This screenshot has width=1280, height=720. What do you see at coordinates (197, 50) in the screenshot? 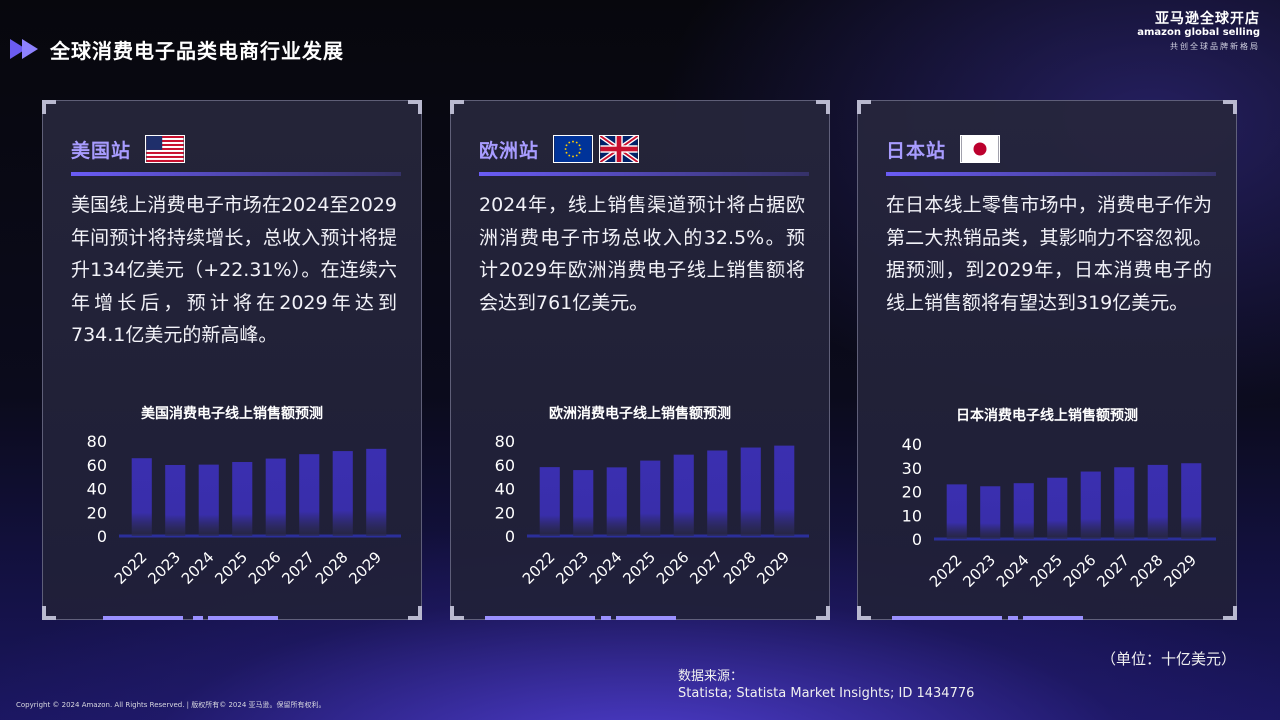
I see `page-title: 全球消费电子品类电商行业发展` at bounding box center [197, 50].